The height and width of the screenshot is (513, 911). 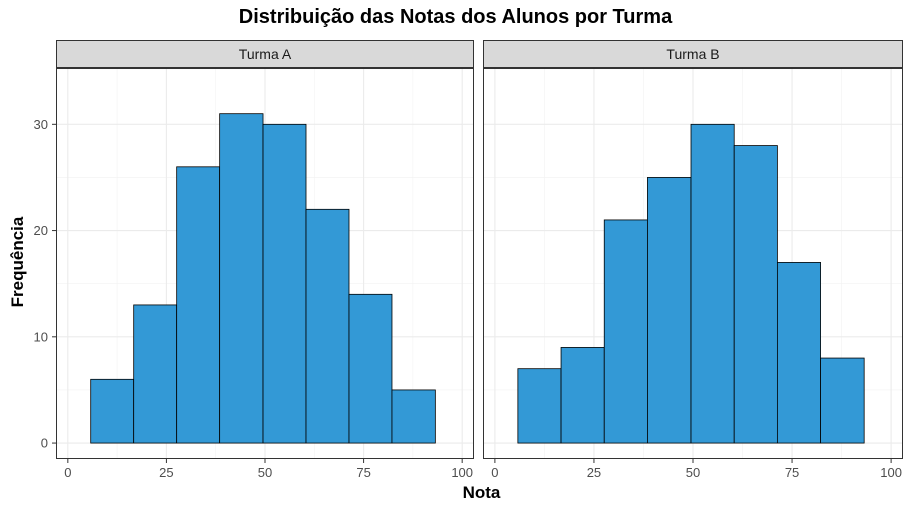 What do you see at coordinates (41, 230) in the screenshot?
I see `y-tick-label: 20` at bounding box center [41, 230].